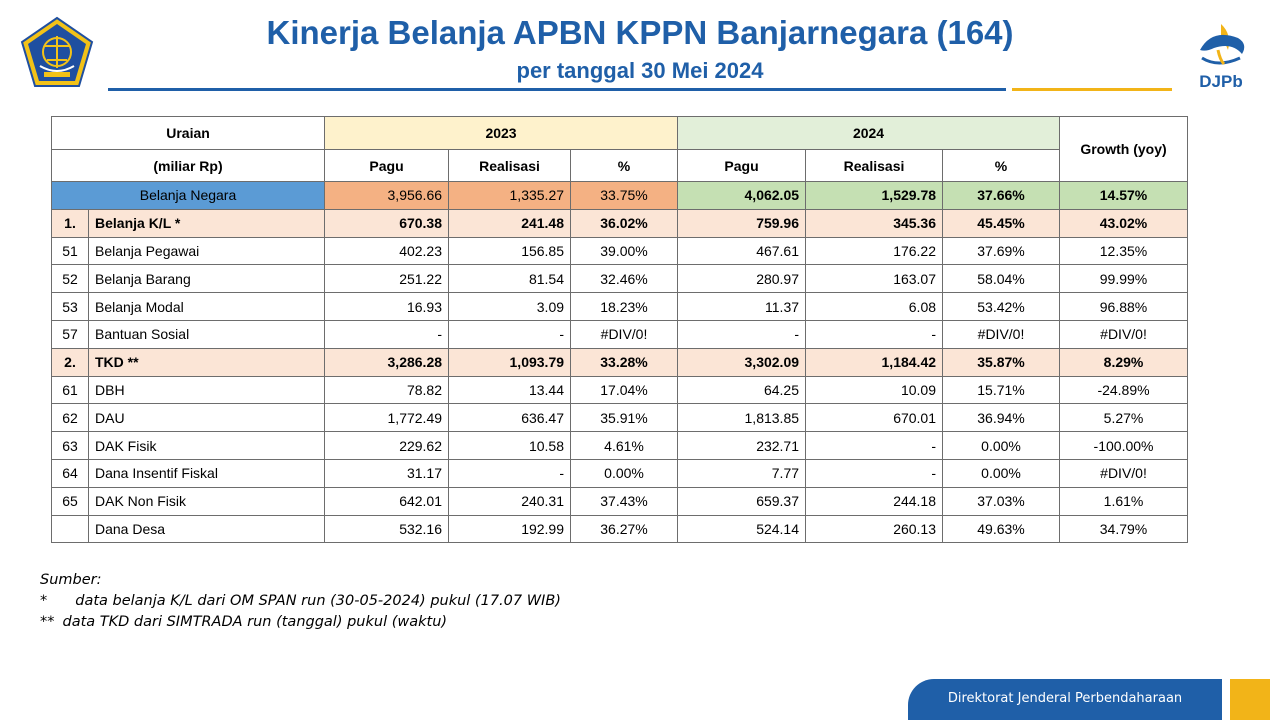 The width and height of the screenshot is (1280, 720). I want to click on row-label: Bantuan Sosial, so click(206, 334).